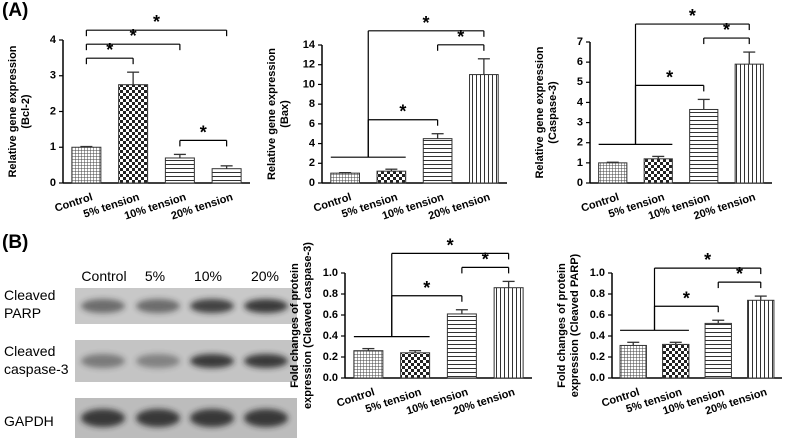  Describe the element at coordinates (312, 104) in the screenshot. I see `y-tick-label: 8` at that location.